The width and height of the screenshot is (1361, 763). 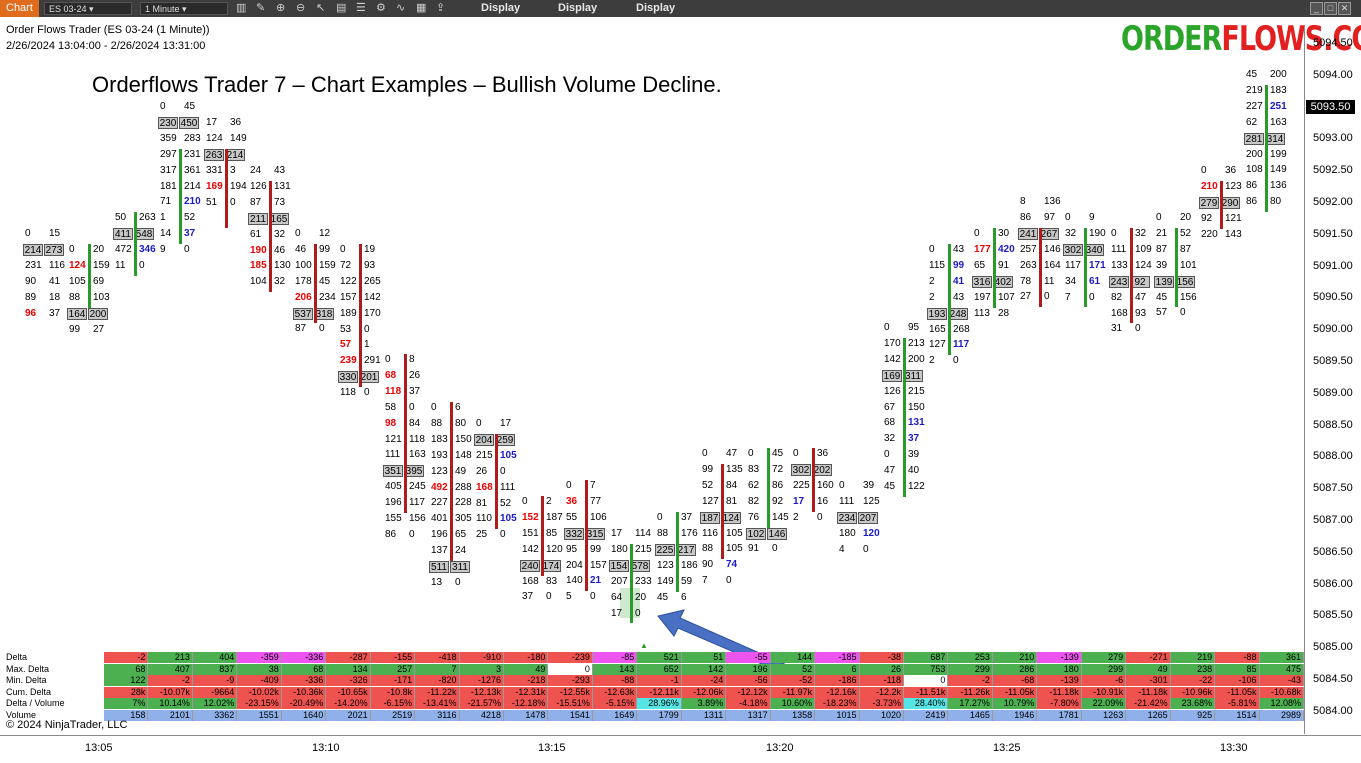 What do you see at coordinates (238, 138) in the screenshot?
I see `footprint-cell: 149` at bounding box center [238, 138].